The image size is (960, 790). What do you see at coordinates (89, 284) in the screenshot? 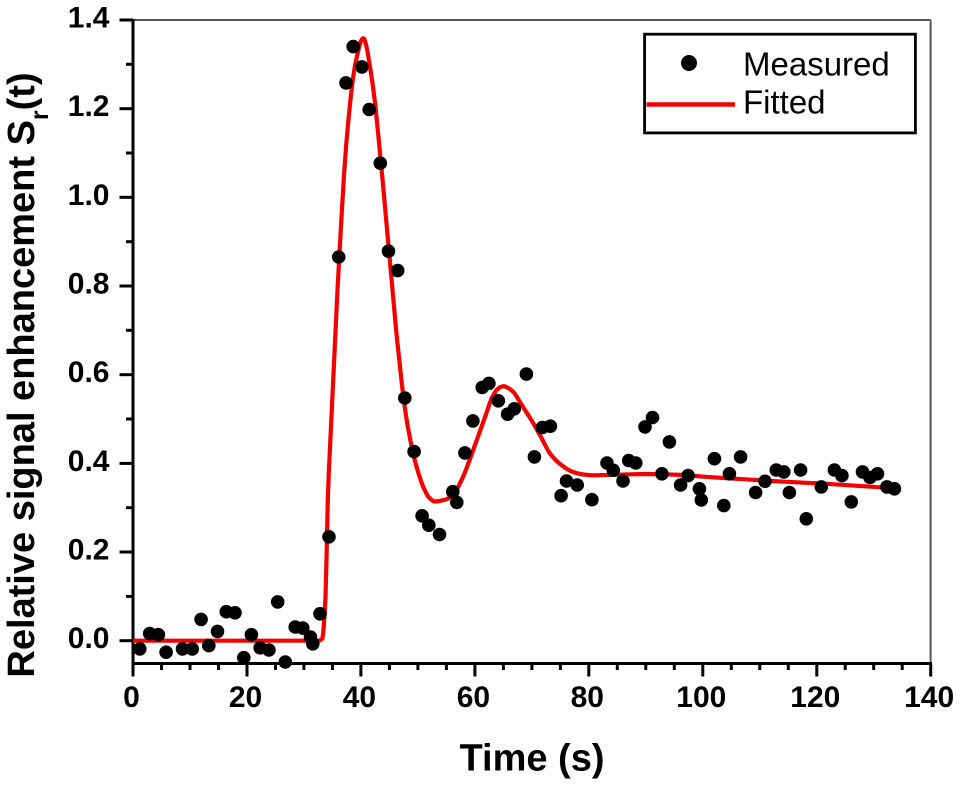
I see `svg-text: 0.8` at bounding box center [89, 284].